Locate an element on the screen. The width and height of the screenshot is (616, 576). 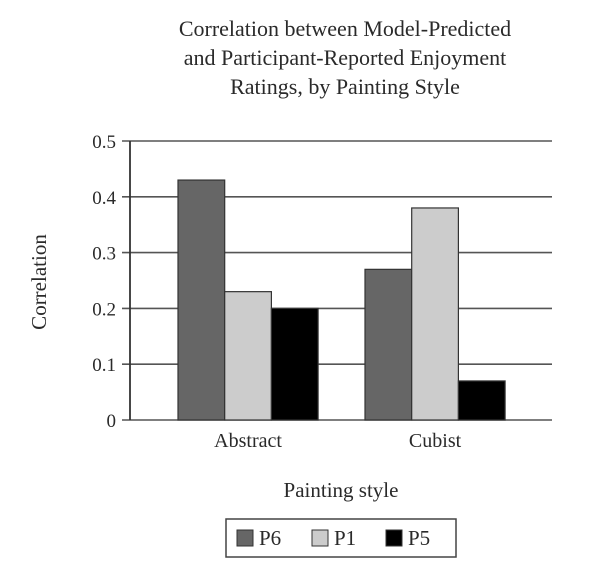
bar-cubist-p6 is located at coordinates (388, 344).